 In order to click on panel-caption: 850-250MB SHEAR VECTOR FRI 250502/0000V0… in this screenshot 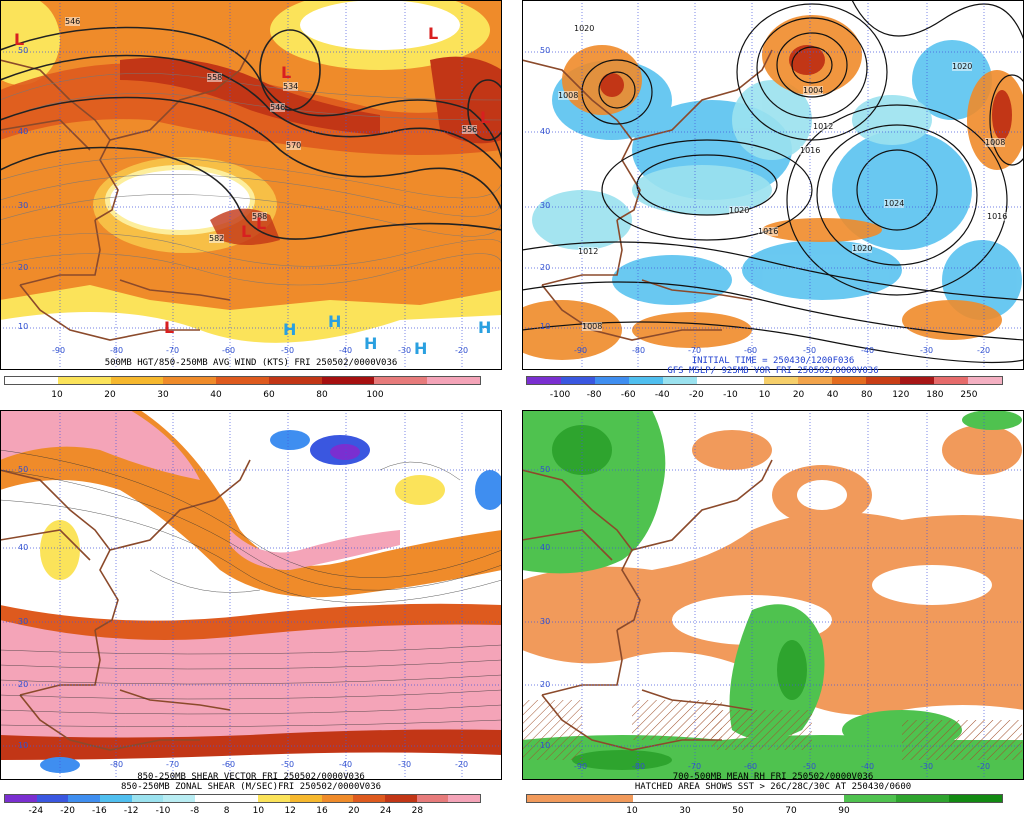, I will do `click(251, 777)`.